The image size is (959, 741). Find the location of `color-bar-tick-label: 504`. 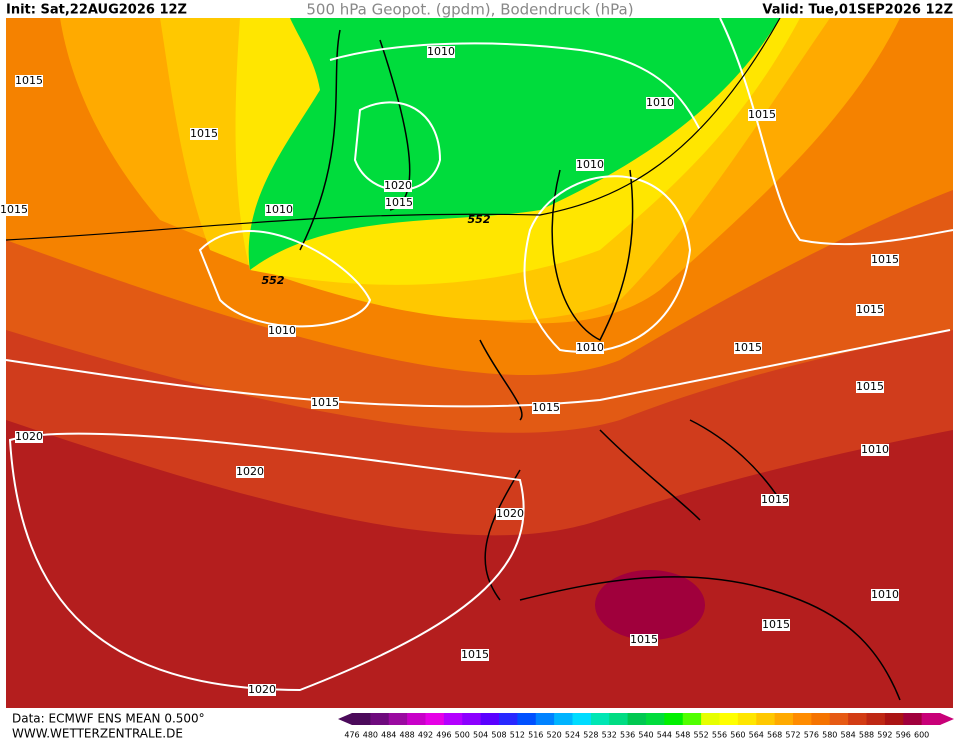

color-bar-tick-label: 504 is located at coordinates (480, 735).